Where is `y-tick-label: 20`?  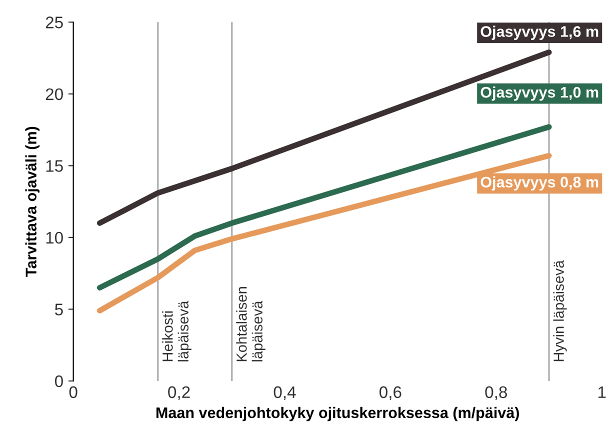
y-tick-label: 20 is located at coordinates (54, 94).